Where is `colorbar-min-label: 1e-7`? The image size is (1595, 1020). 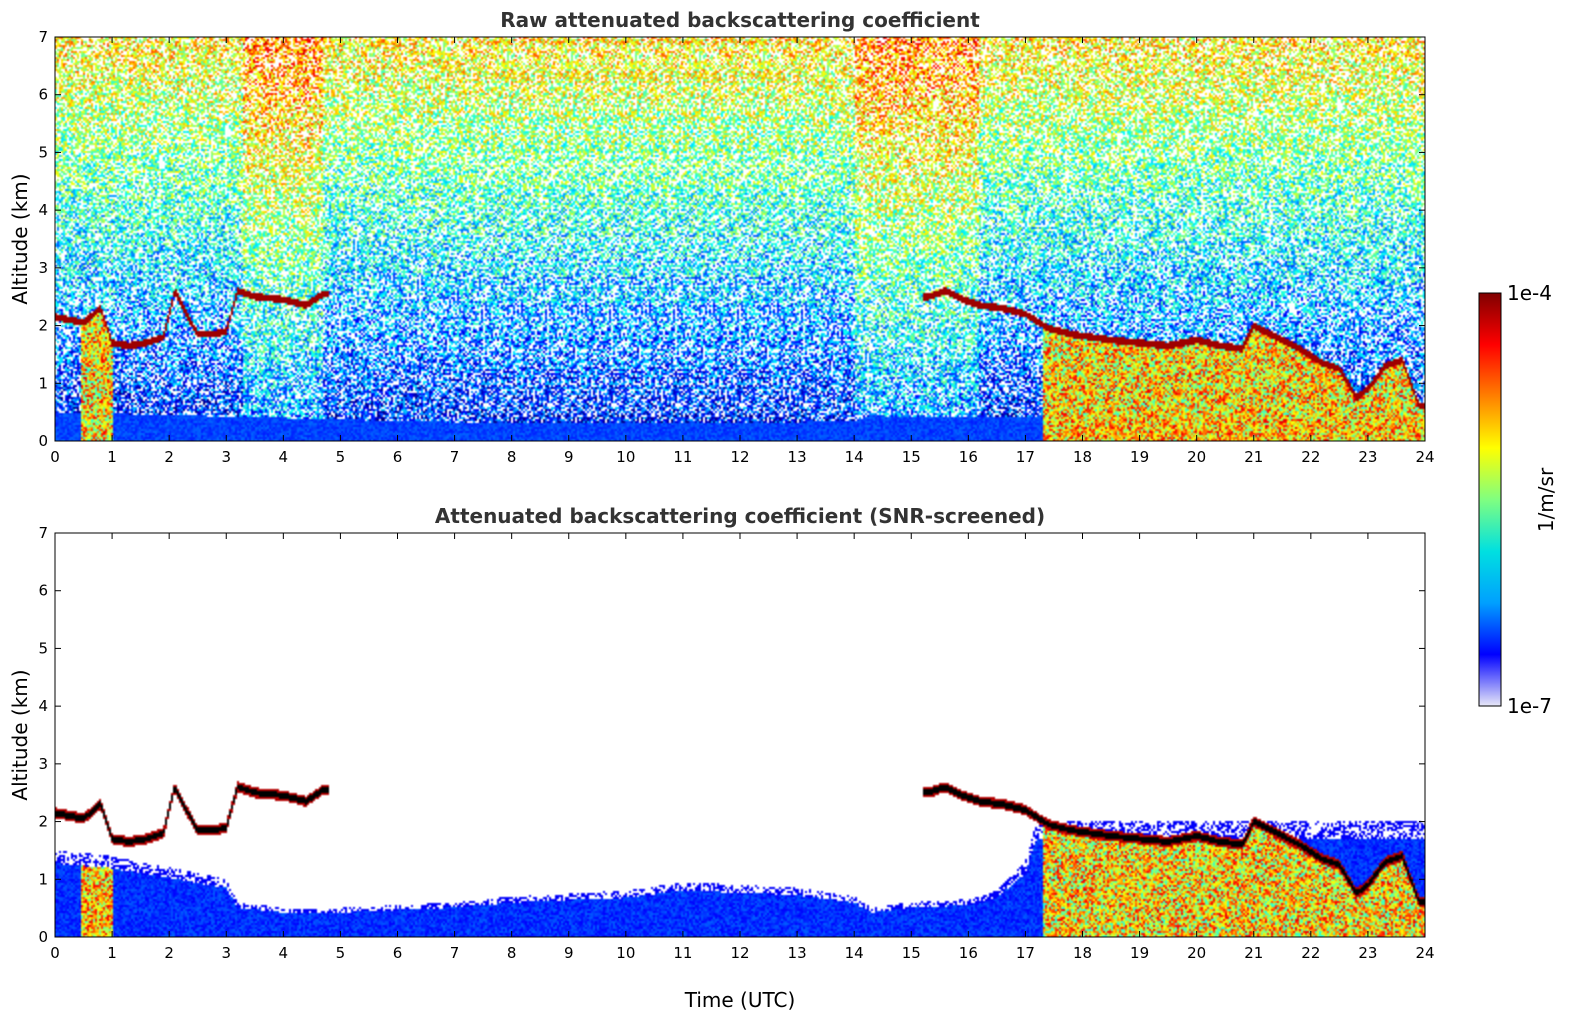
colorbar-min-label: 1e-7 is located at coordinates (1529, 706).